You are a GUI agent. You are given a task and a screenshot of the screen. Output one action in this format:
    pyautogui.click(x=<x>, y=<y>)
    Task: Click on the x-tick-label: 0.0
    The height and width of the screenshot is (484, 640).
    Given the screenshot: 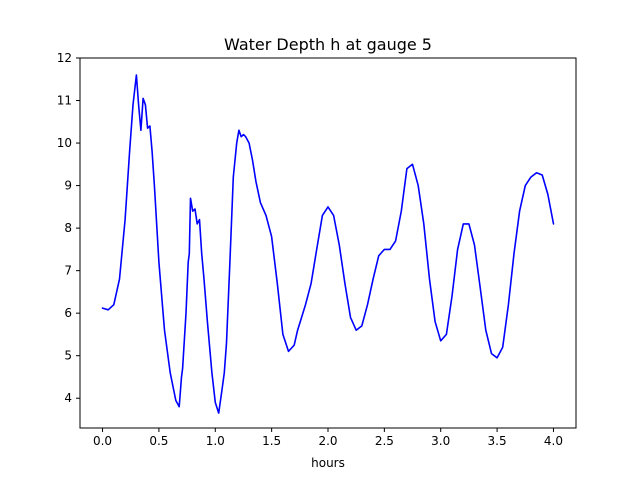 What is the action you would take?
    pyautogui.click(x=102, y=441)
    